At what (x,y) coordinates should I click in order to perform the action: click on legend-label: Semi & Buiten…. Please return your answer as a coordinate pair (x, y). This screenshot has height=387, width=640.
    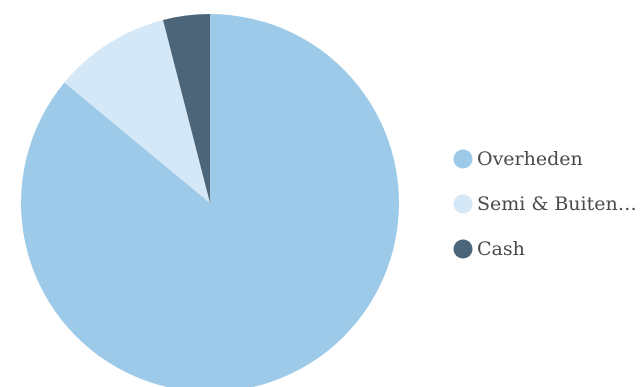
    Looking at the image, I should click on (557, 204).